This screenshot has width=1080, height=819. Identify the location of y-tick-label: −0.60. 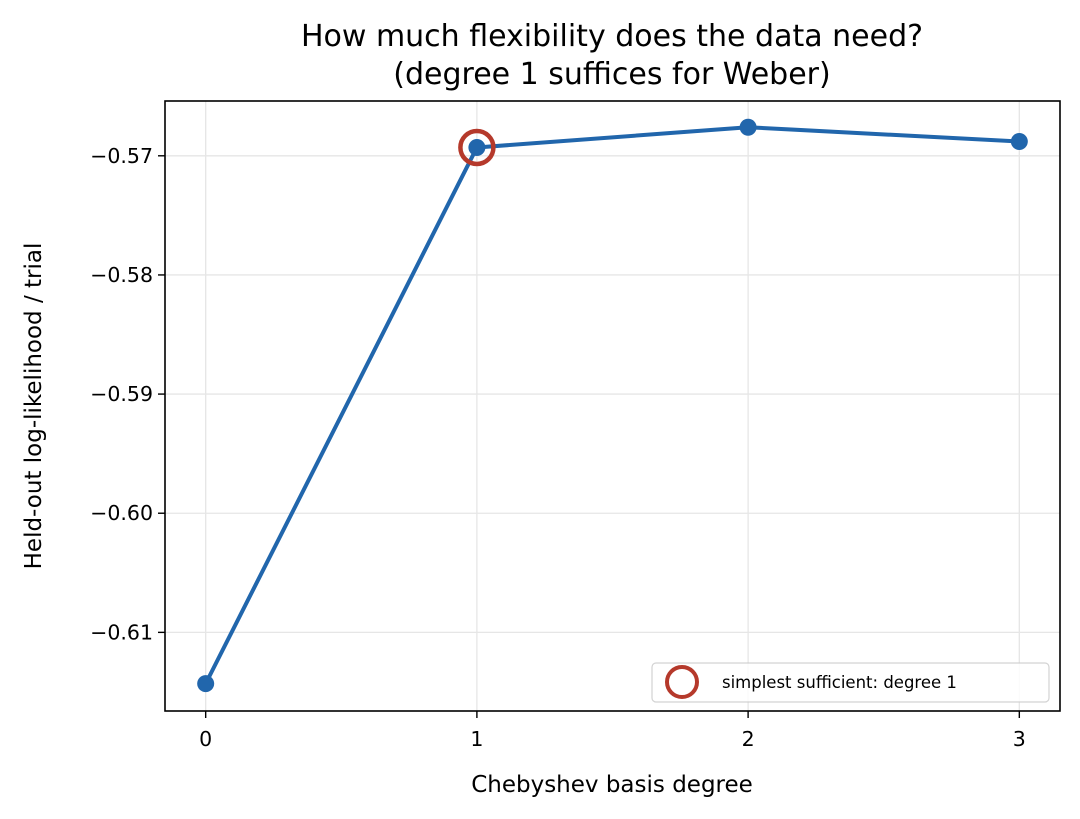
(121, 513).